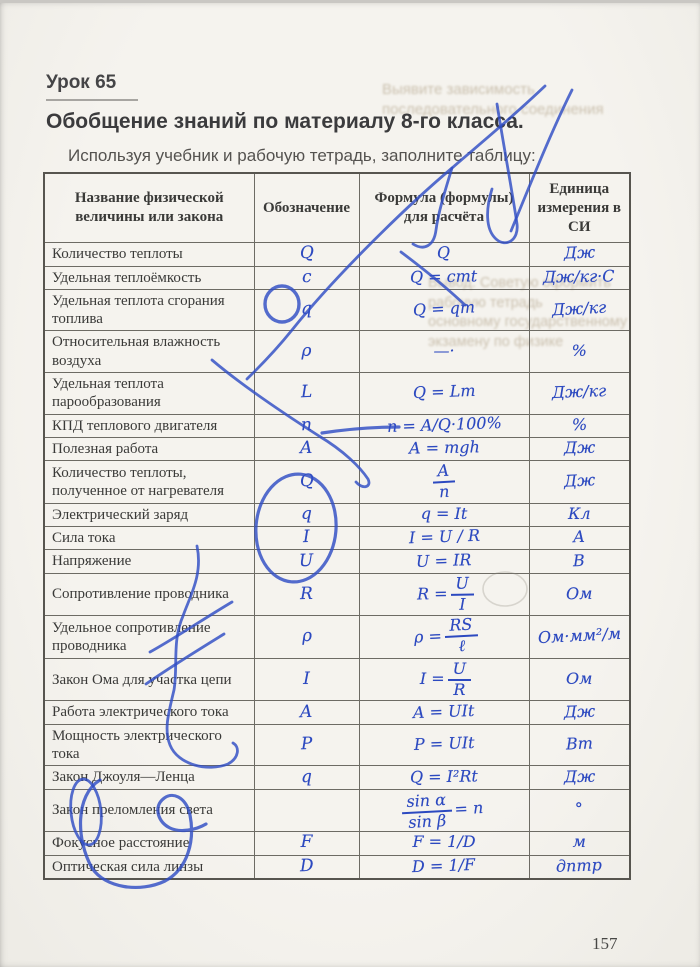 The width and height of the screenshot is (700, 967). Describe the element at coordinates (140, 712) in the screenshot. I see `quantity-name: Работа электрического тока` at that location.